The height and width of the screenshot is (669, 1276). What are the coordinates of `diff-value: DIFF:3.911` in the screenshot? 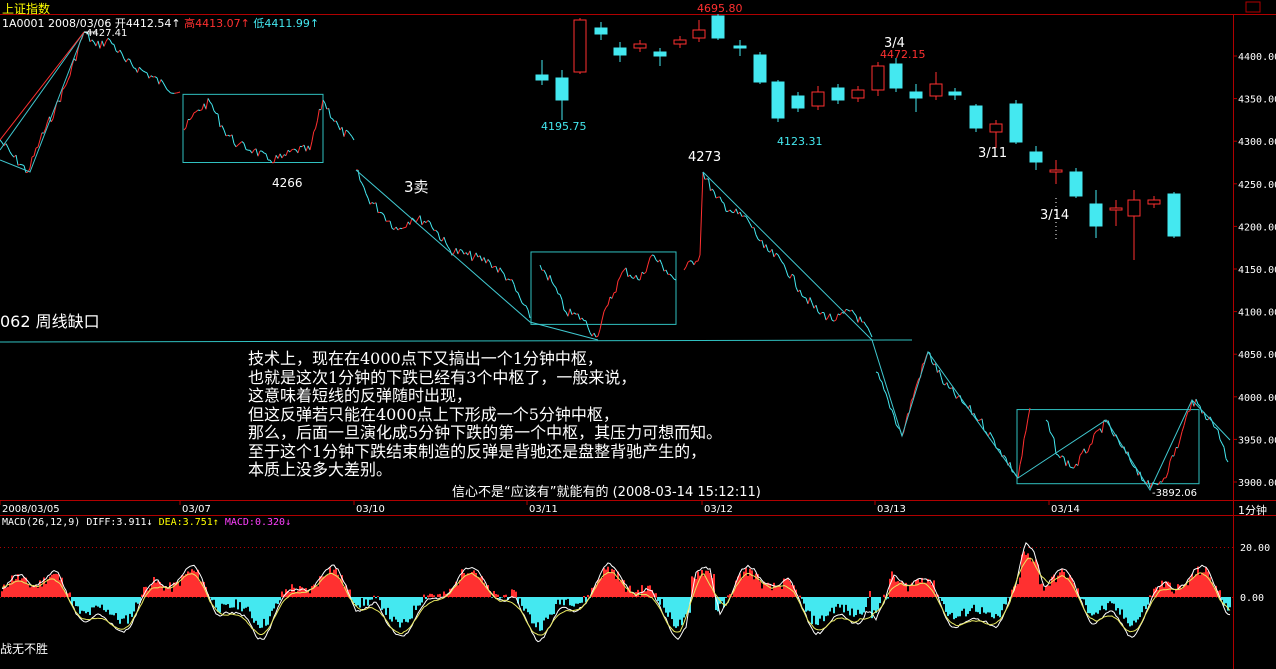 It's located at (116, 522).